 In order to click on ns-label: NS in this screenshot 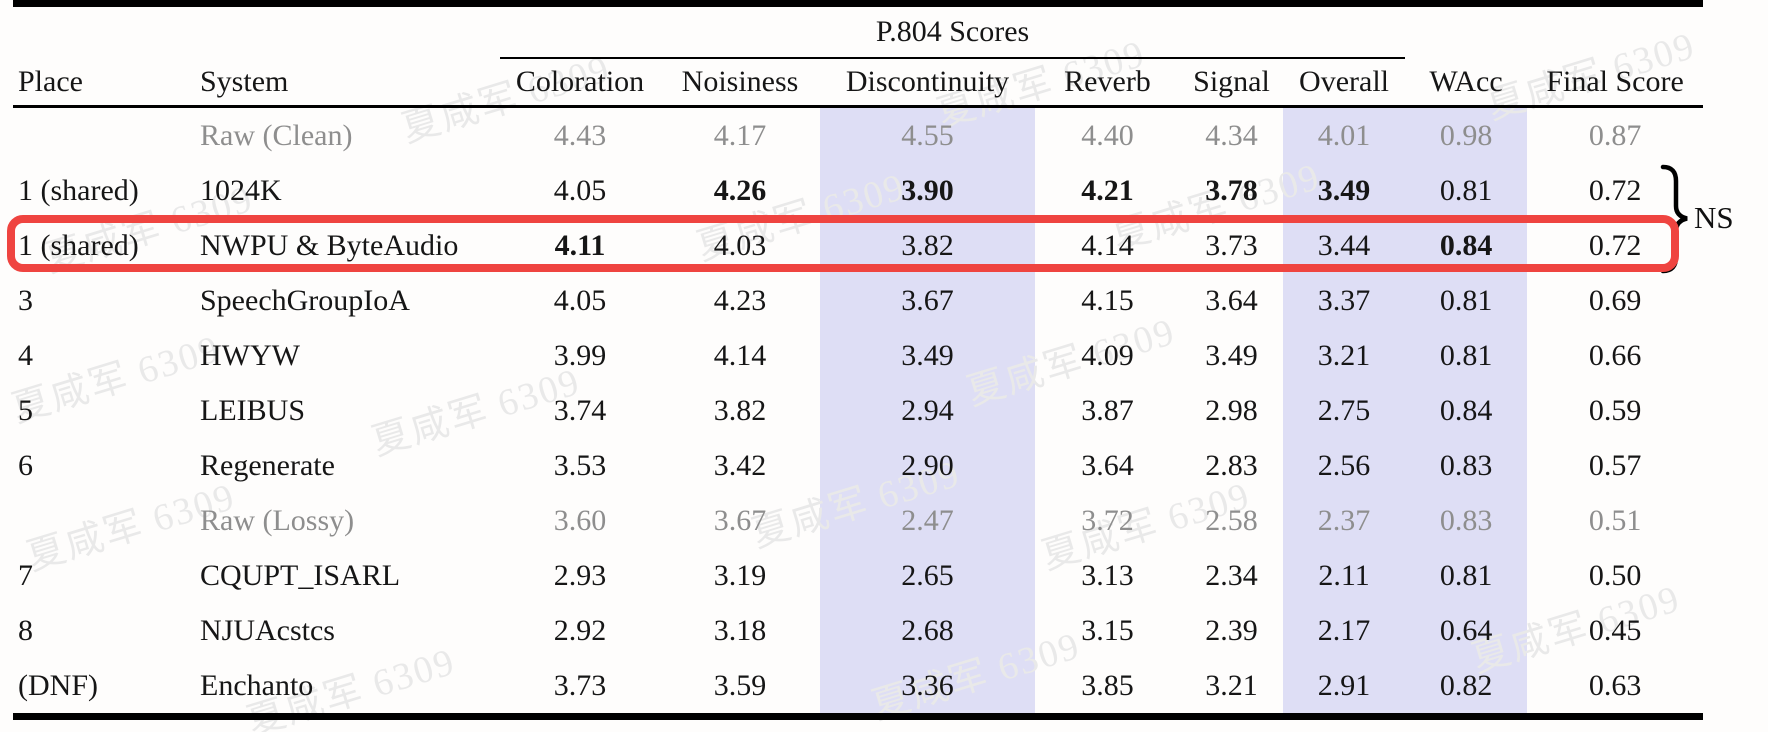, I will do `click(1714, 217)`.